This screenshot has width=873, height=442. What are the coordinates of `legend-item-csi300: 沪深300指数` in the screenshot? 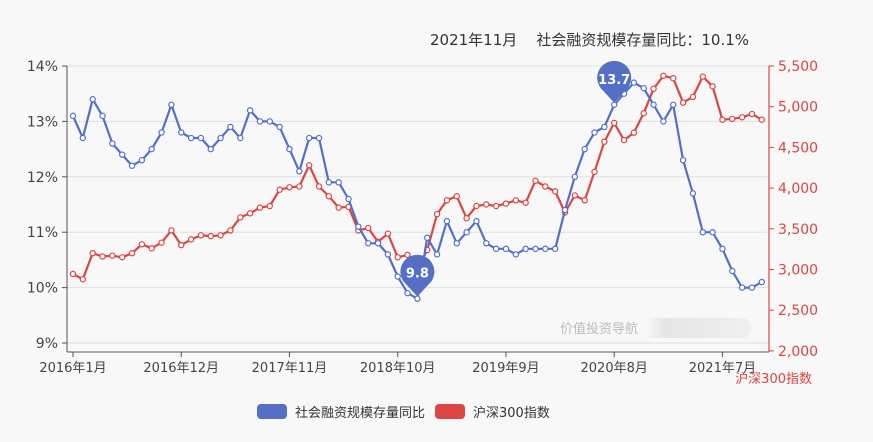 It's located at (492, 411).